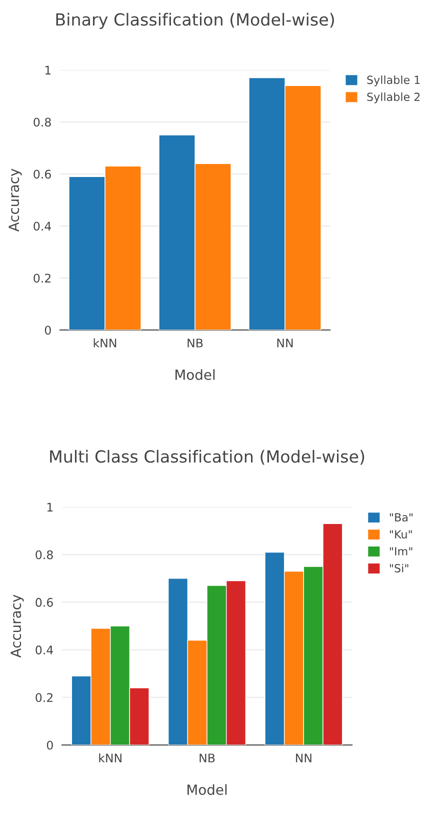 Image resolution: width=432 pixels, height=814 pixels. What do you see at coordinates (195, 21) in the screenshot?
I see `chart-title: Binary Classification (Model-wise)` at bounding box center [195, 21].